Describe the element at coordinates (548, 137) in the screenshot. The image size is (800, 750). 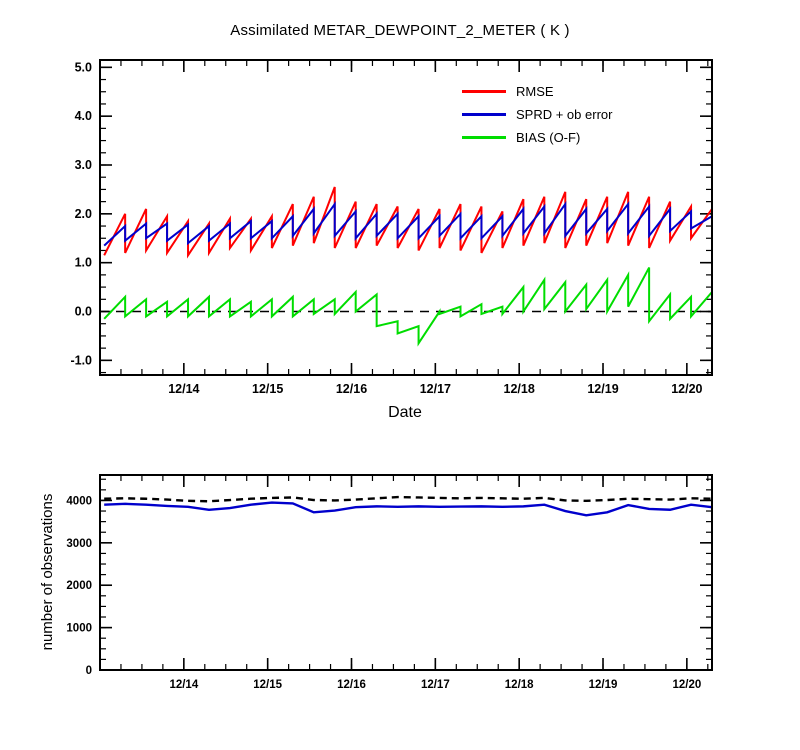
I see `legend-label-bias: BIAS (O-F)` at that location.